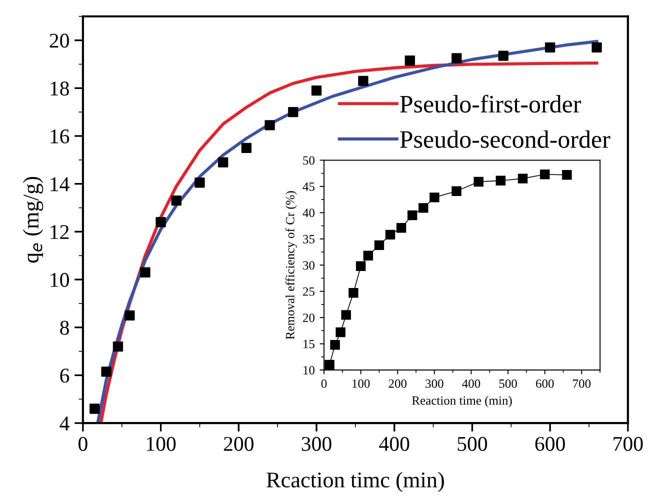  What do you see at coordinates (64, 327) in the screenshot?
I see `y-tick-label: 8` at bounding box center [64, 327].